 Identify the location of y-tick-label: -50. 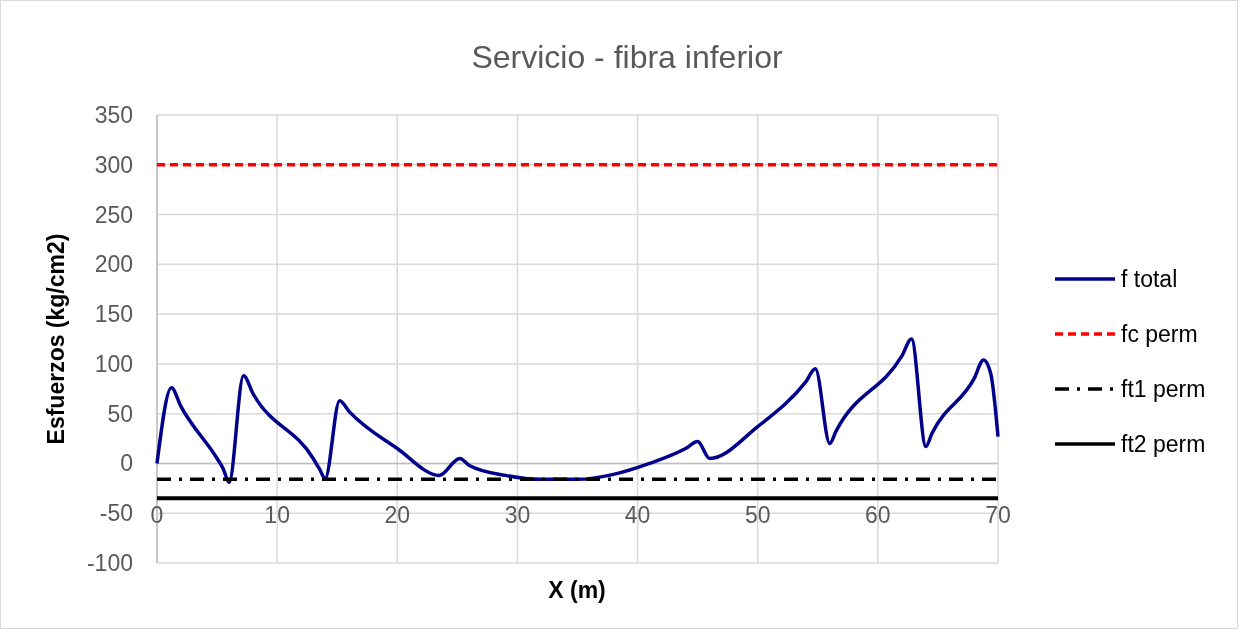
(116, 513).